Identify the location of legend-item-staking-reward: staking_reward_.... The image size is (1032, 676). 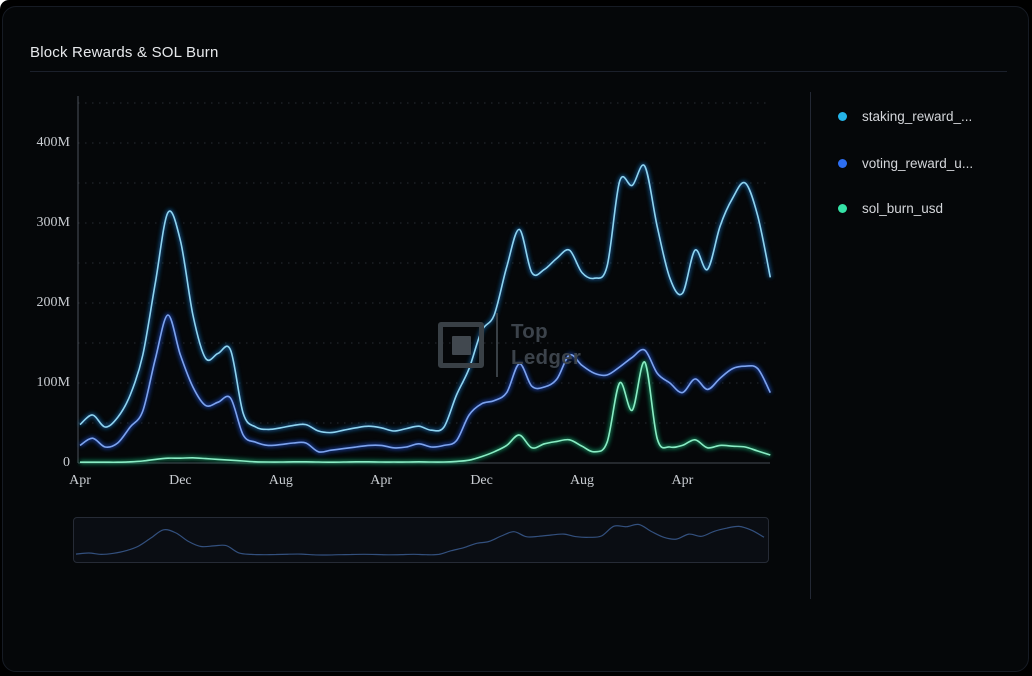
(901, 116).